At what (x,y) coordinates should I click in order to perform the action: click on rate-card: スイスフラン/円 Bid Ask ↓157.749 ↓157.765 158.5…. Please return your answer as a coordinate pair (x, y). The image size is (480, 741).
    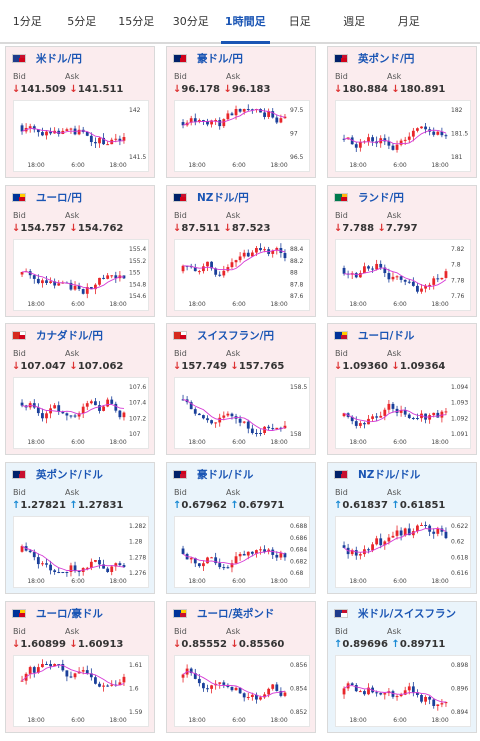
    Looking at the image, I should click on (241, 389).